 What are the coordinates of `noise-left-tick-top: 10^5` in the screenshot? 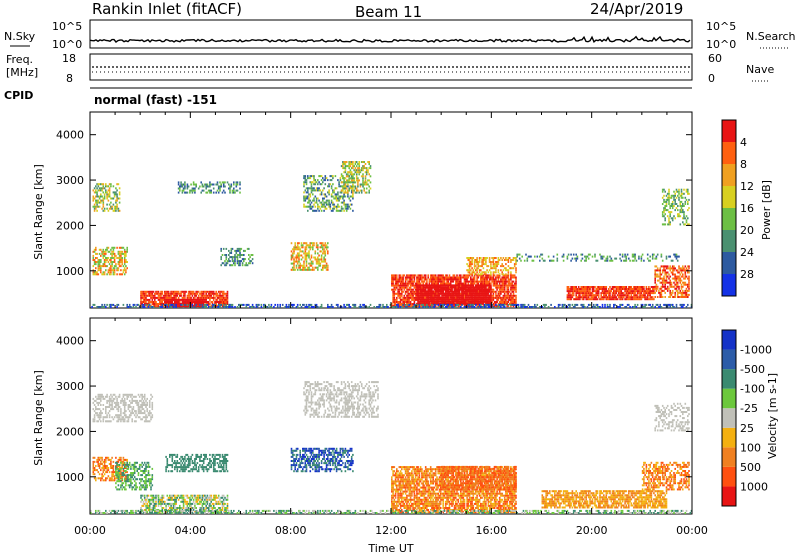 It's located at (67, 26).